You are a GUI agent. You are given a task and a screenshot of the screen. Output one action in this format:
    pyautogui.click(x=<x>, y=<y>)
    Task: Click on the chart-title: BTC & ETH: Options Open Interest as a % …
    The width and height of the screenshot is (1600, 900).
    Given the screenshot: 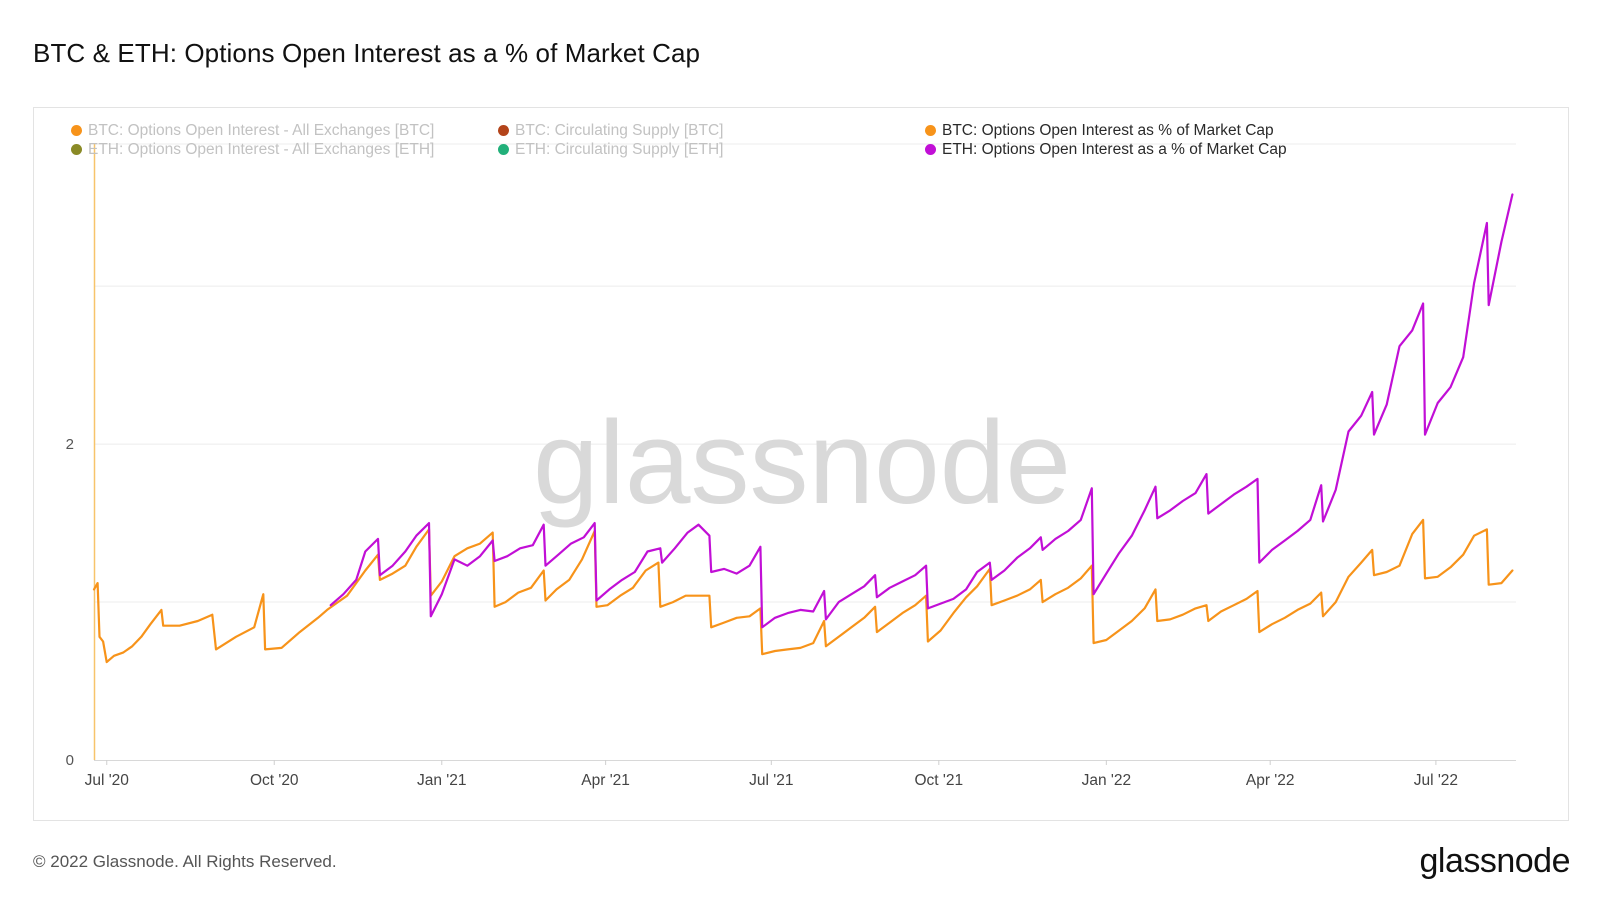 What is the action you would take?
    pyautogui.click(x=367, y=53)
    